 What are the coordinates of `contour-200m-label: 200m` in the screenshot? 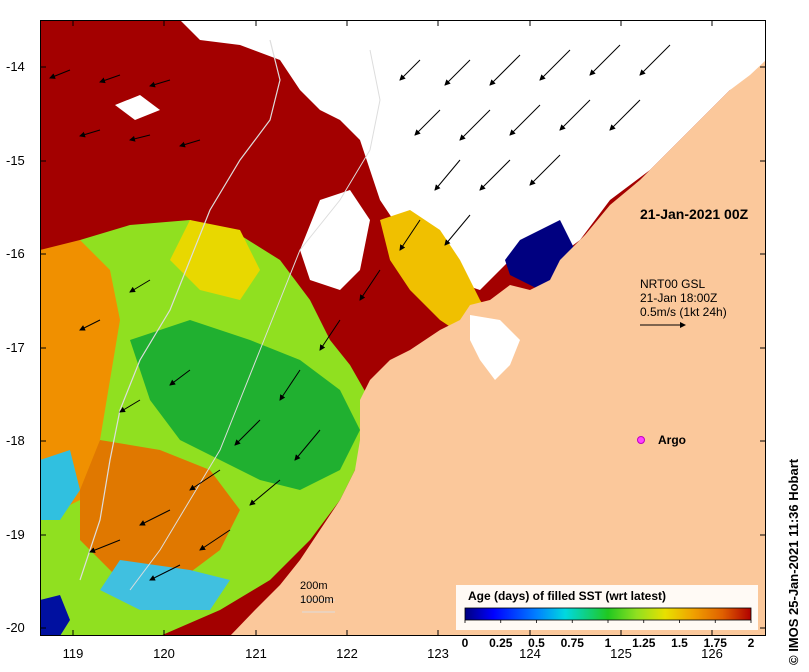 It's located at (314, 586).